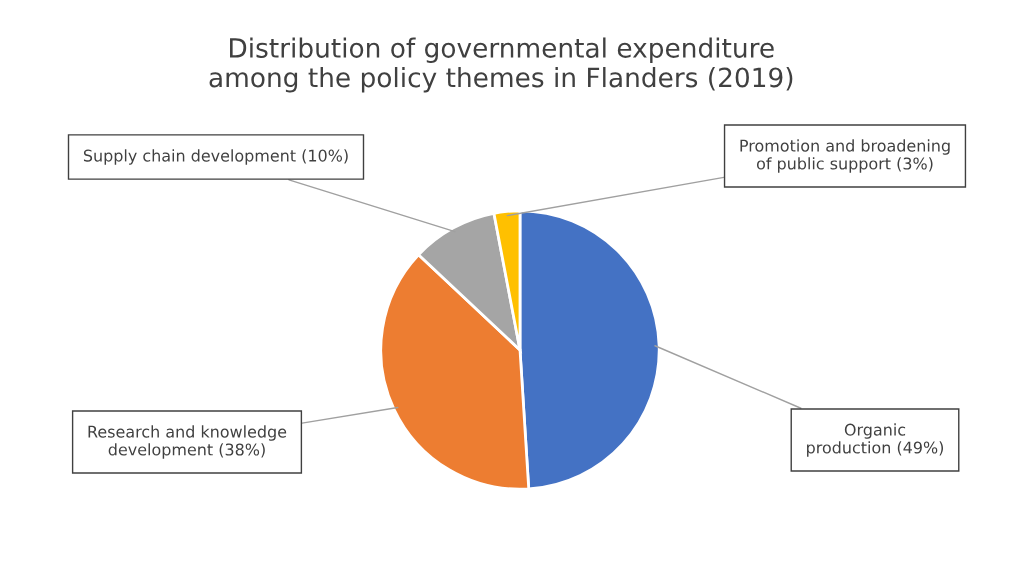  What do you see at coordinates (875, 440) in the screenshot?
I see `slice-label: Organic production (49%)` at bounding box center [875, 440].